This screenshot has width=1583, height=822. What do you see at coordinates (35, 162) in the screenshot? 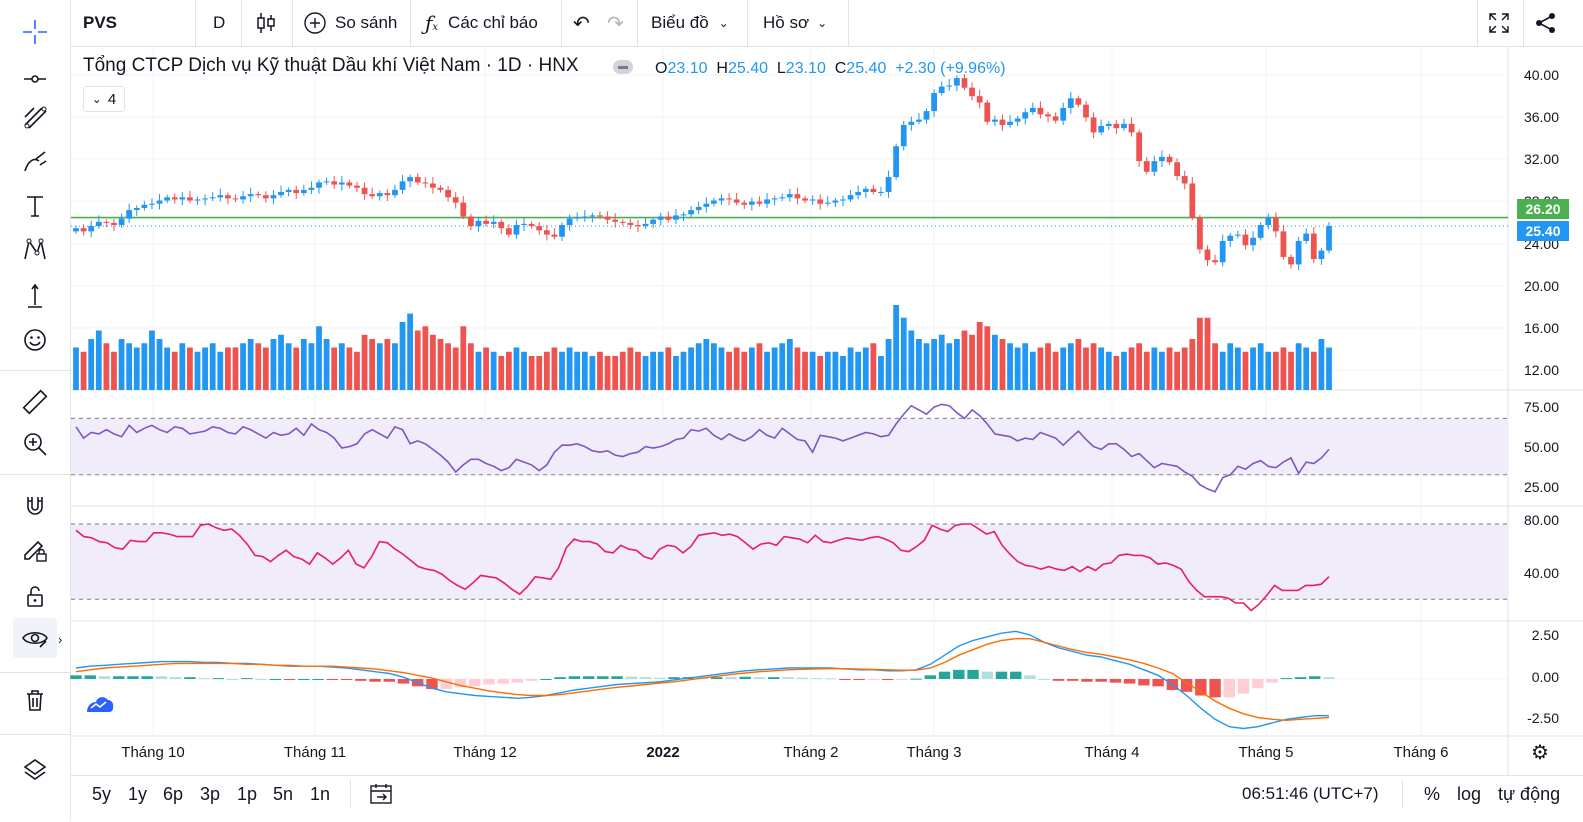
I see `brush-icon` at bounding box center [35, 162].